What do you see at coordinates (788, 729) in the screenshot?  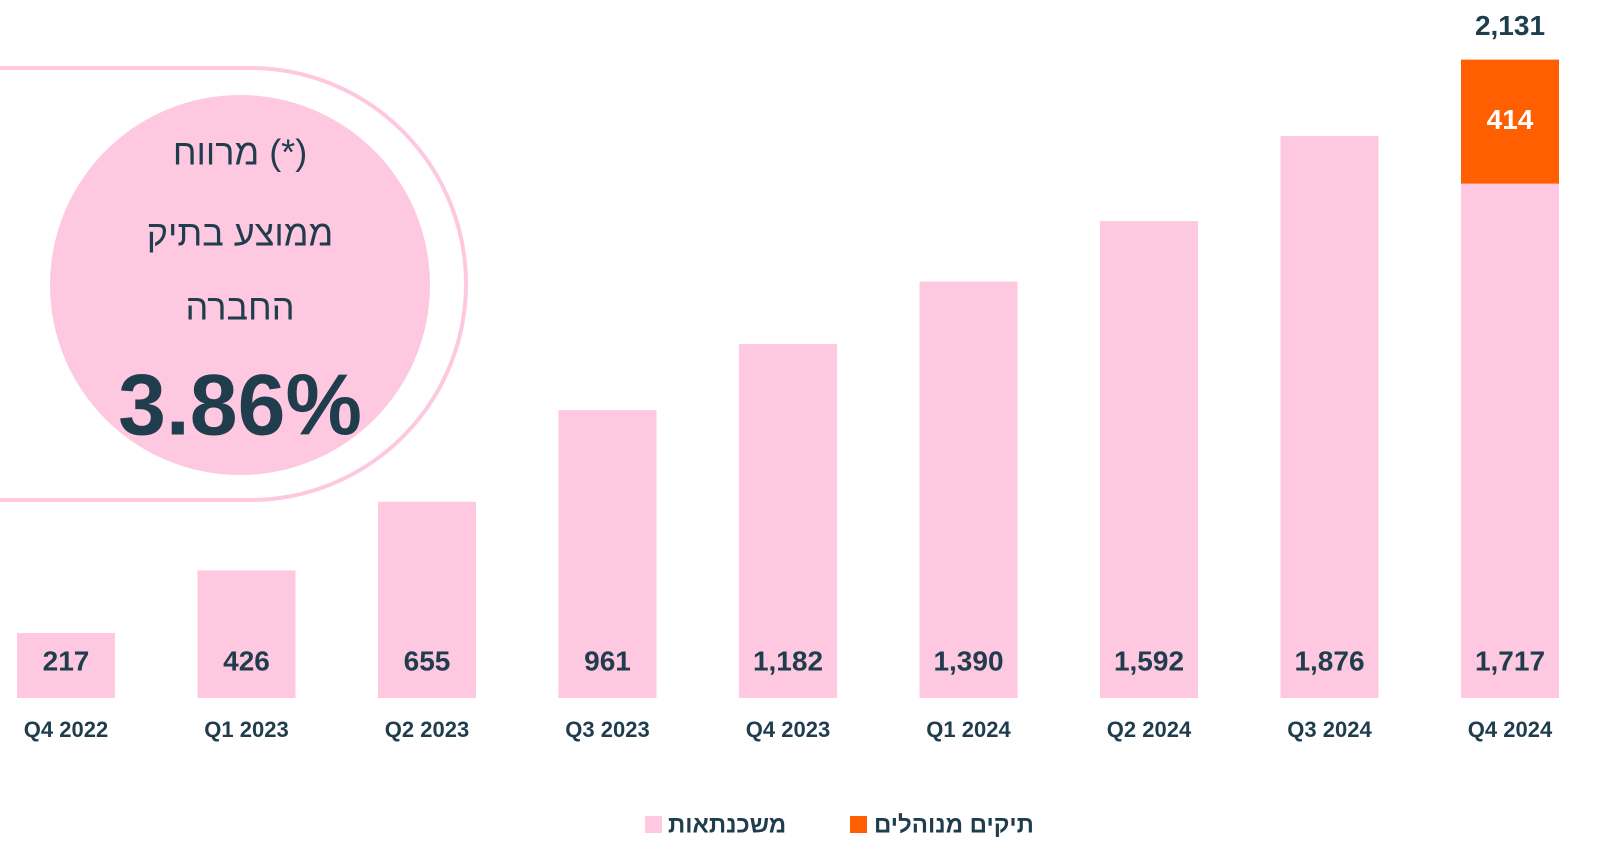 I see `x-tick-label: Q4 2023` at bounding box center [788, 729].